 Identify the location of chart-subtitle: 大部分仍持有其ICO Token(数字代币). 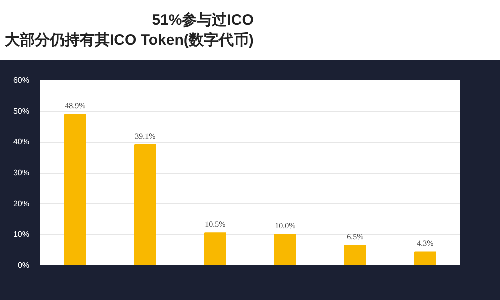
(129, 40).